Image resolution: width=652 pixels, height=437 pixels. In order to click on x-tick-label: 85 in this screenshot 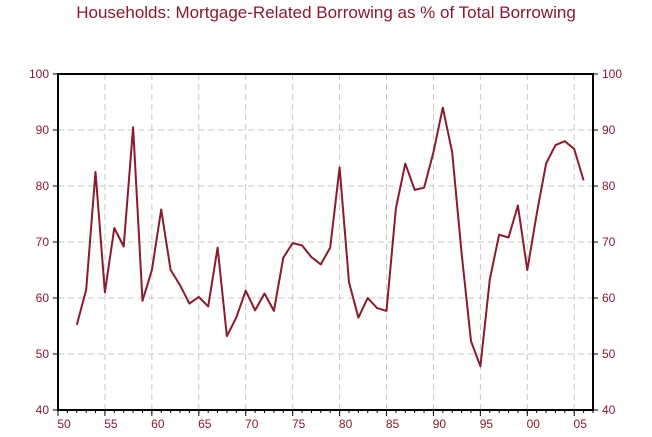, I will do `click(393, 424)`.